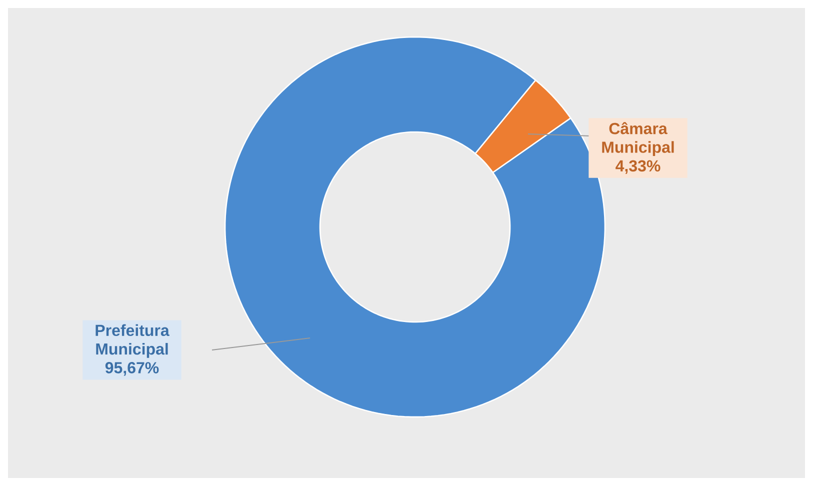  What do you see at coordinates (132, 369) in the screenshot?
I see `data-label: 95,67%` at bounding box center [132, 369].